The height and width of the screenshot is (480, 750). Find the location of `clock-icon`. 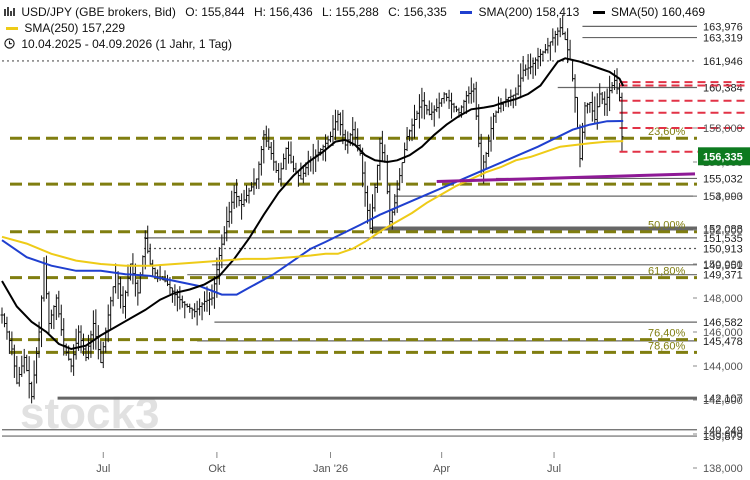

clock-icon is located at coordinates (9, 43).